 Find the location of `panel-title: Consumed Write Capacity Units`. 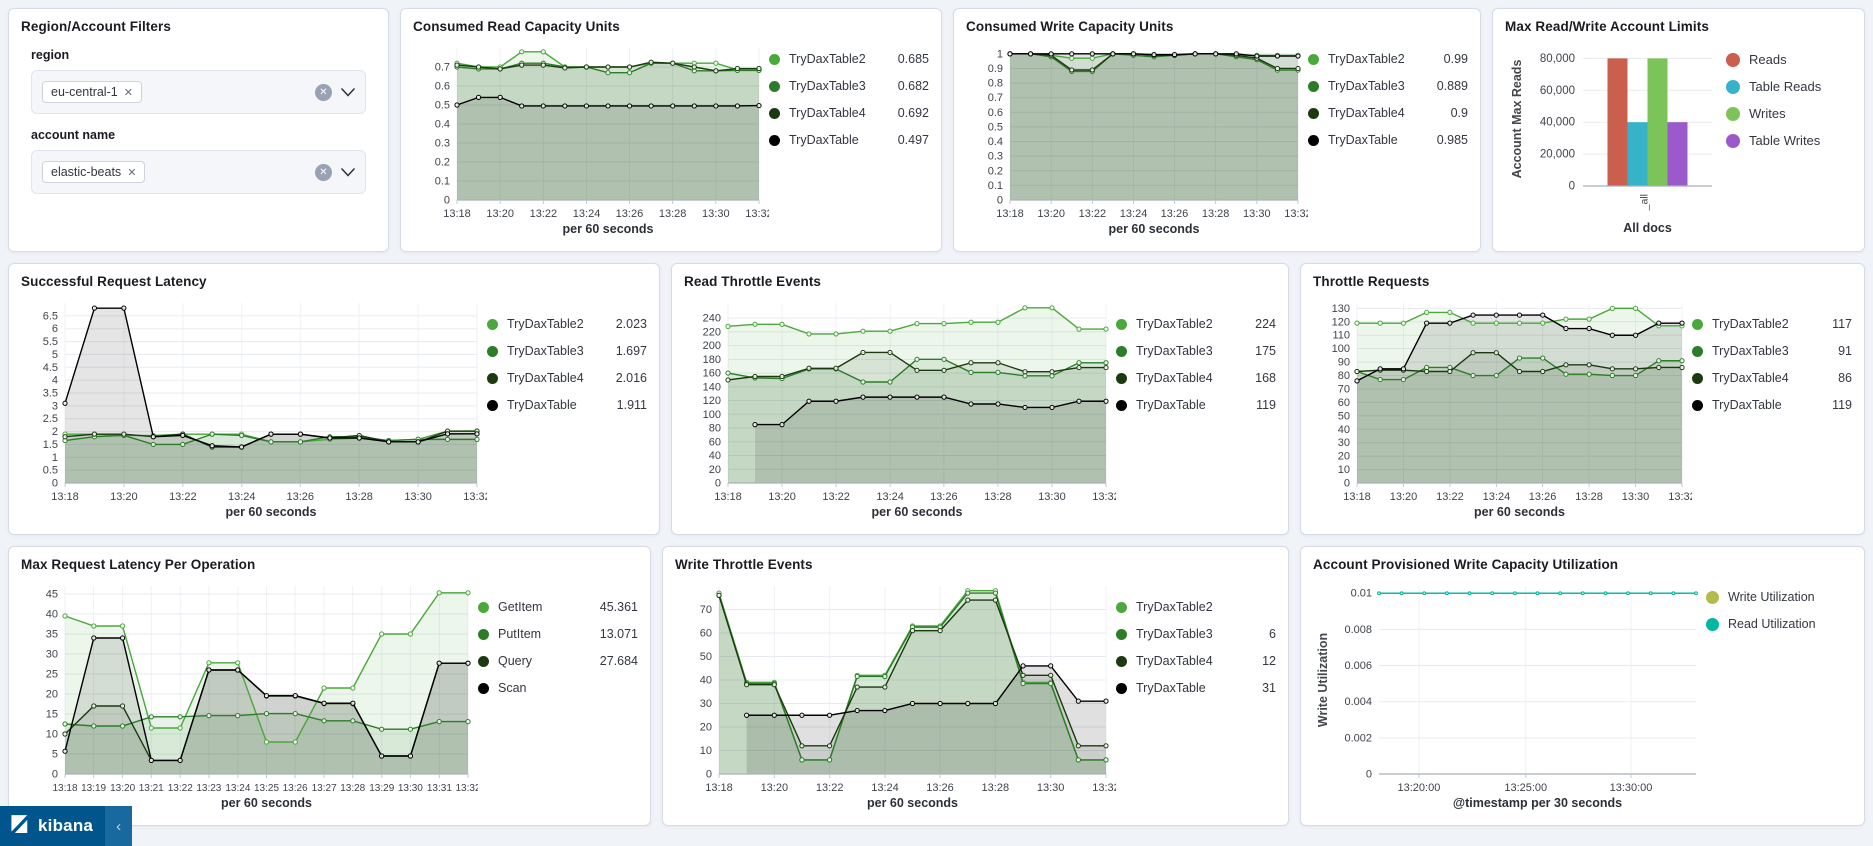

panel-title: Consumed Write Capacity Units is located at coordinates (1070, 26).